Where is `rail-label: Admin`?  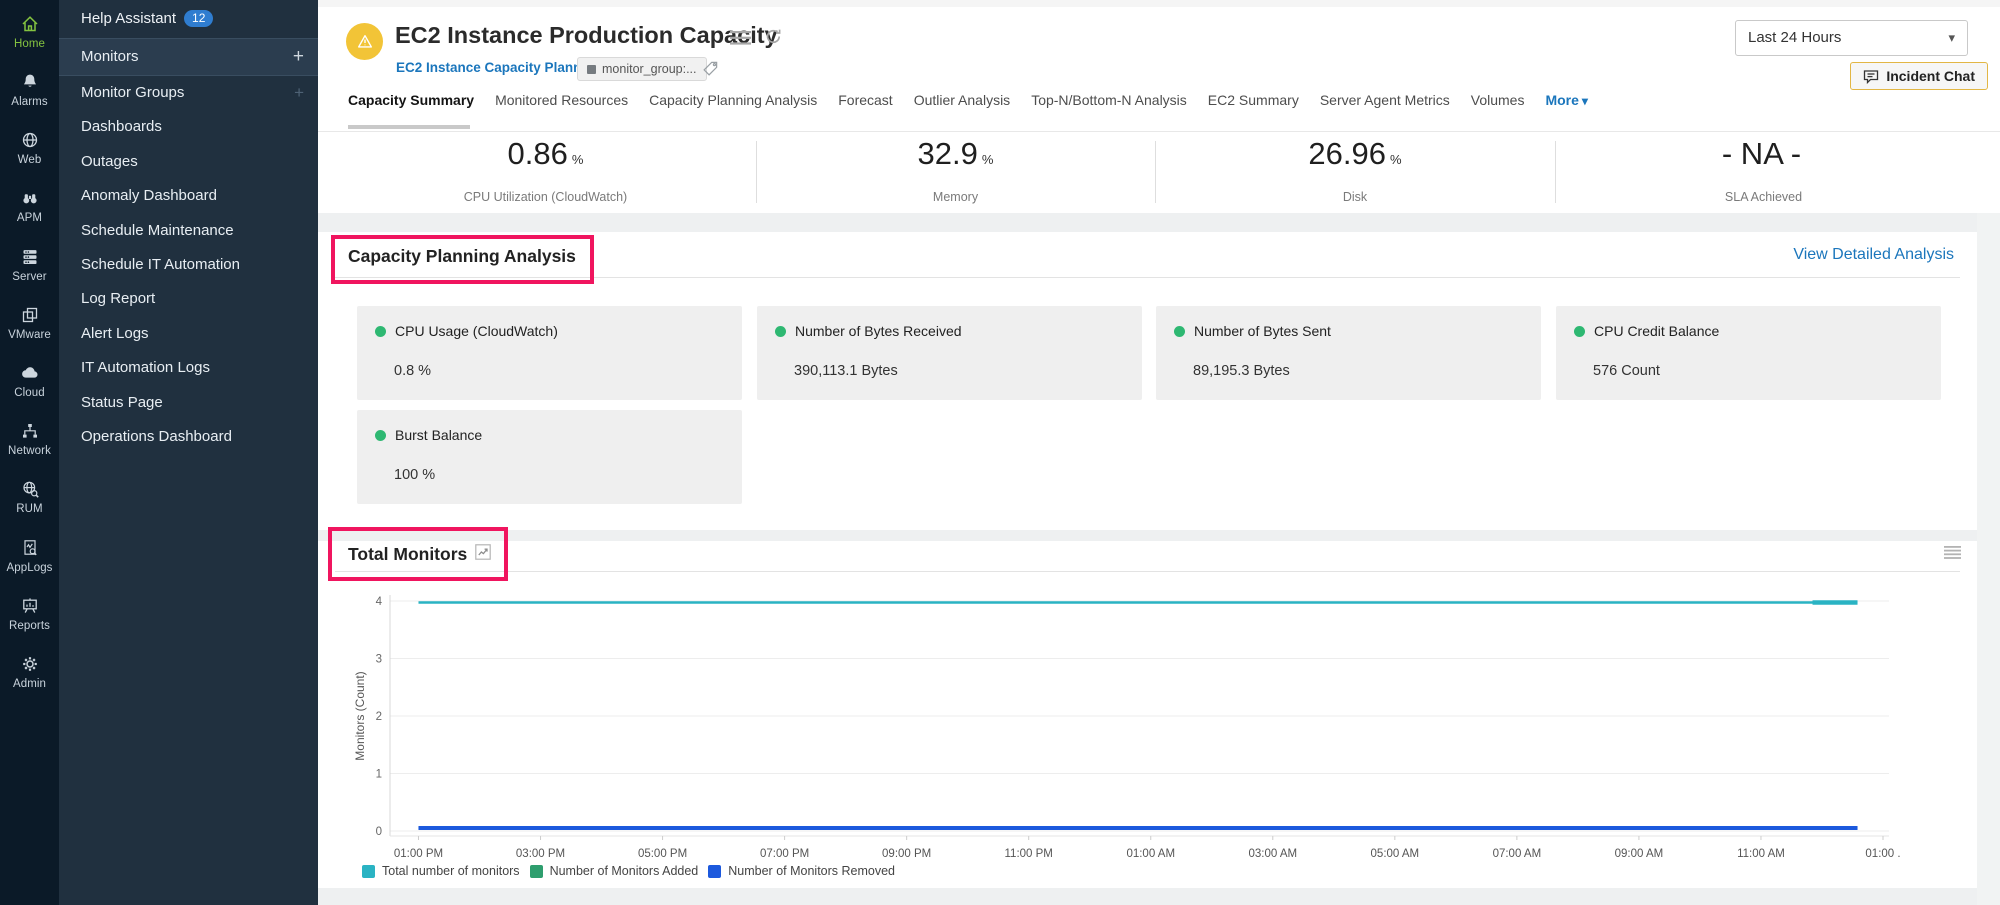 rail-label: Admin is located at coordinates (29, 684).